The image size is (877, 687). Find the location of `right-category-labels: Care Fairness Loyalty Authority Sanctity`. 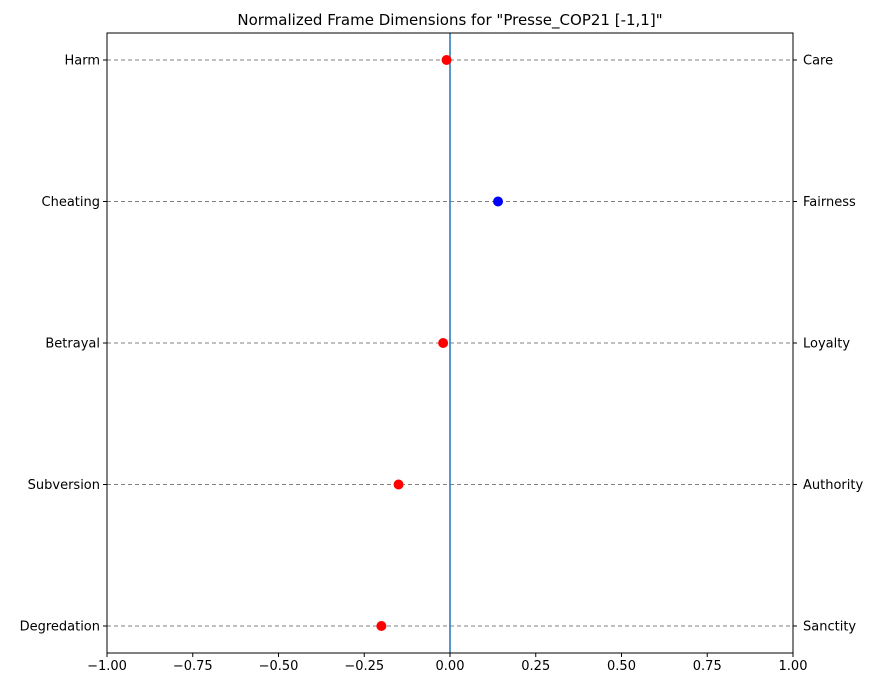

right-category-labels: Care Fairness Loyalty Authority Sanctity is located at coordinates (828, 344).